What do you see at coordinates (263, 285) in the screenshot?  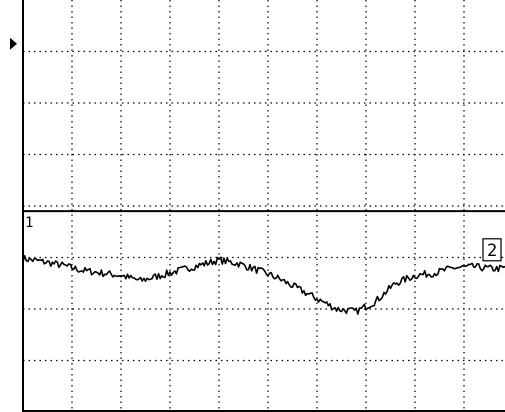 I see `trace-ch2` at bounding box center [263, 285].